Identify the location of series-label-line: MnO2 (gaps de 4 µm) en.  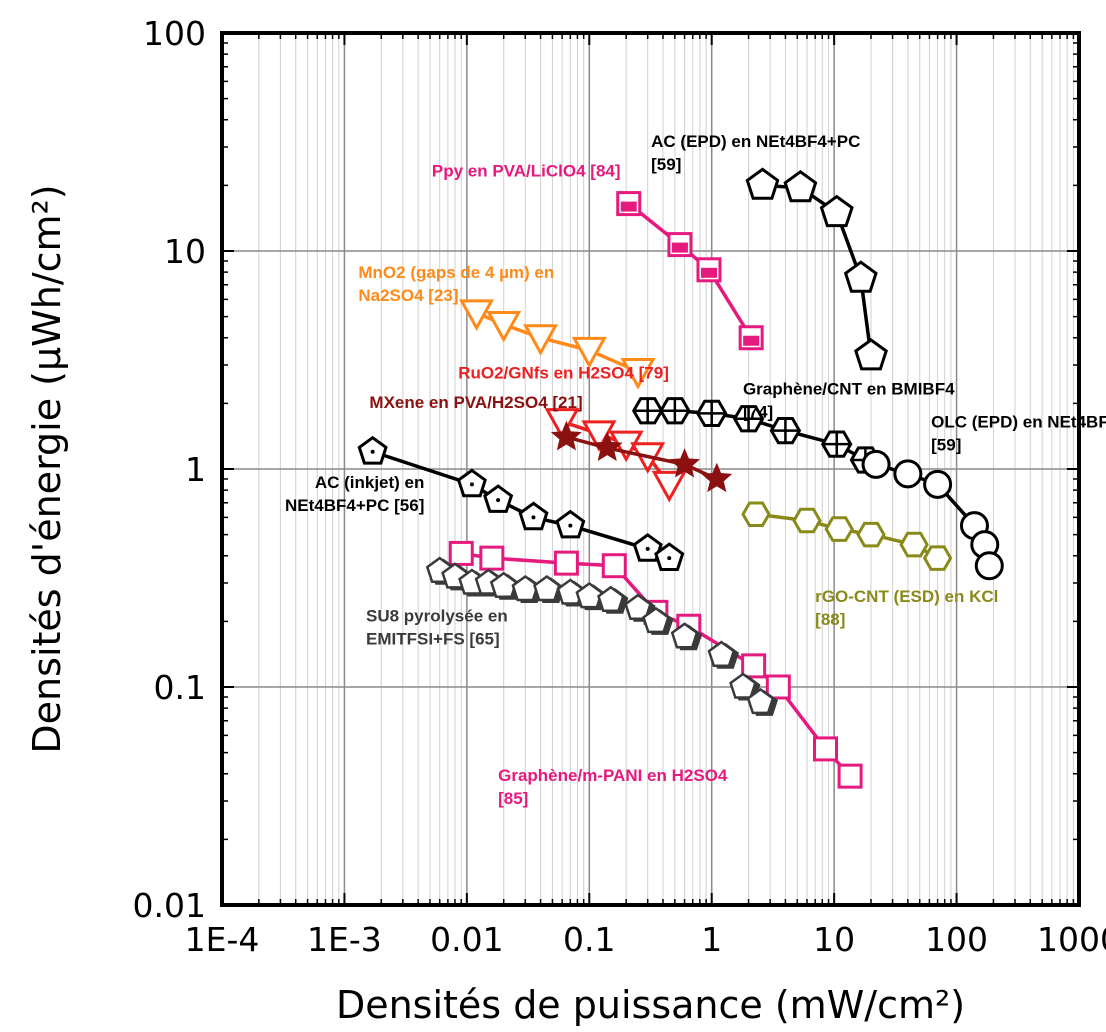
(456, 272).